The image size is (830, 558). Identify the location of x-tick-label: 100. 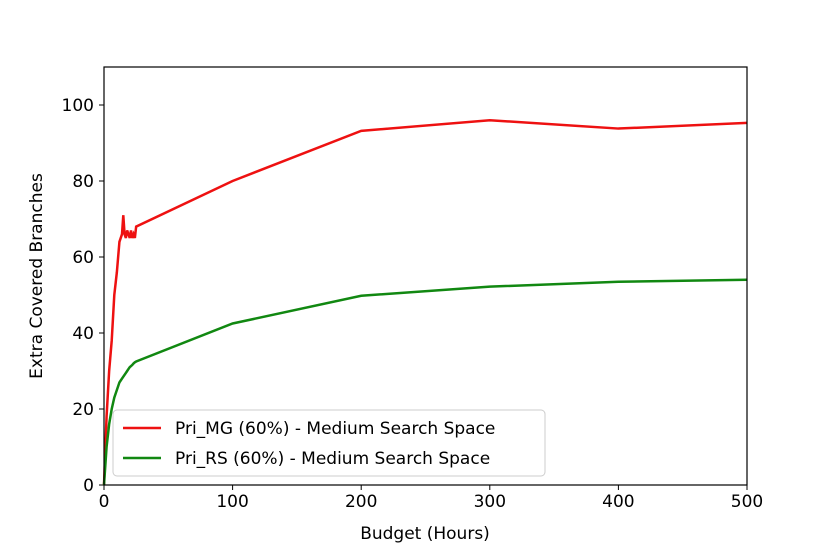
(232, 502).